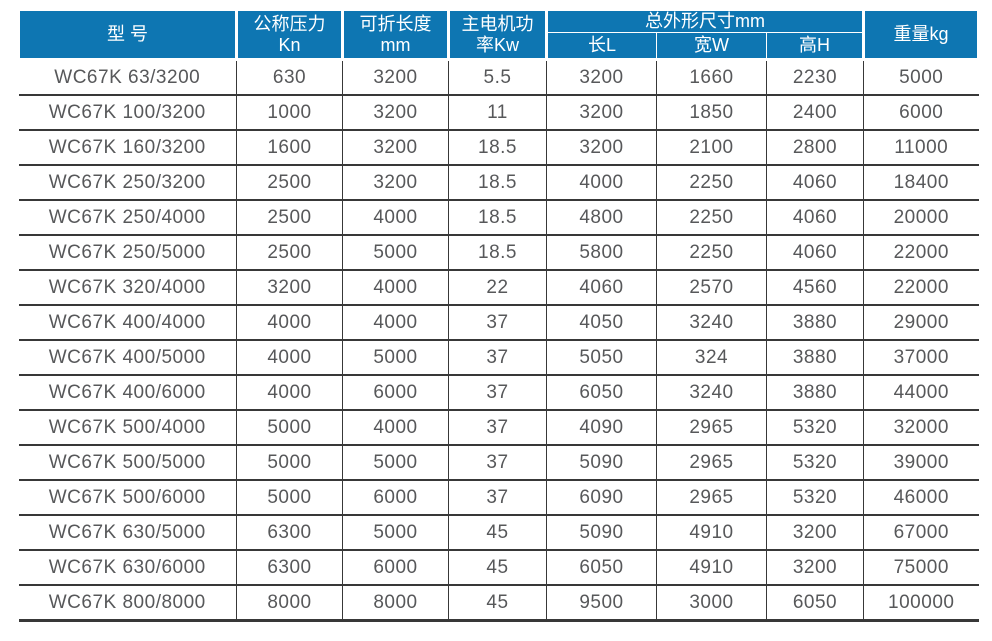  What do you see at coordinates (601, 112) in the screenshot?
I see `cell-dim-length: 3200` at bounding box center [601, 112].